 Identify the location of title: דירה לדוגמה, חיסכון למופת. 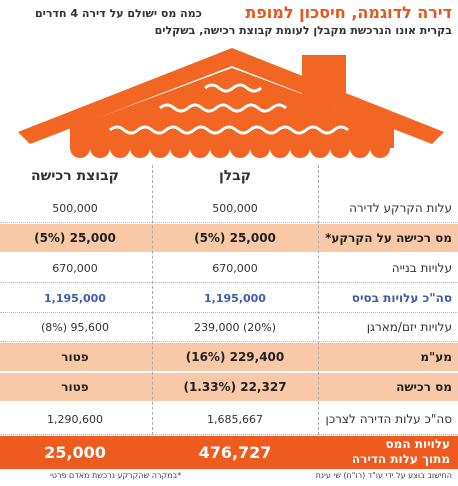
(348, 12).